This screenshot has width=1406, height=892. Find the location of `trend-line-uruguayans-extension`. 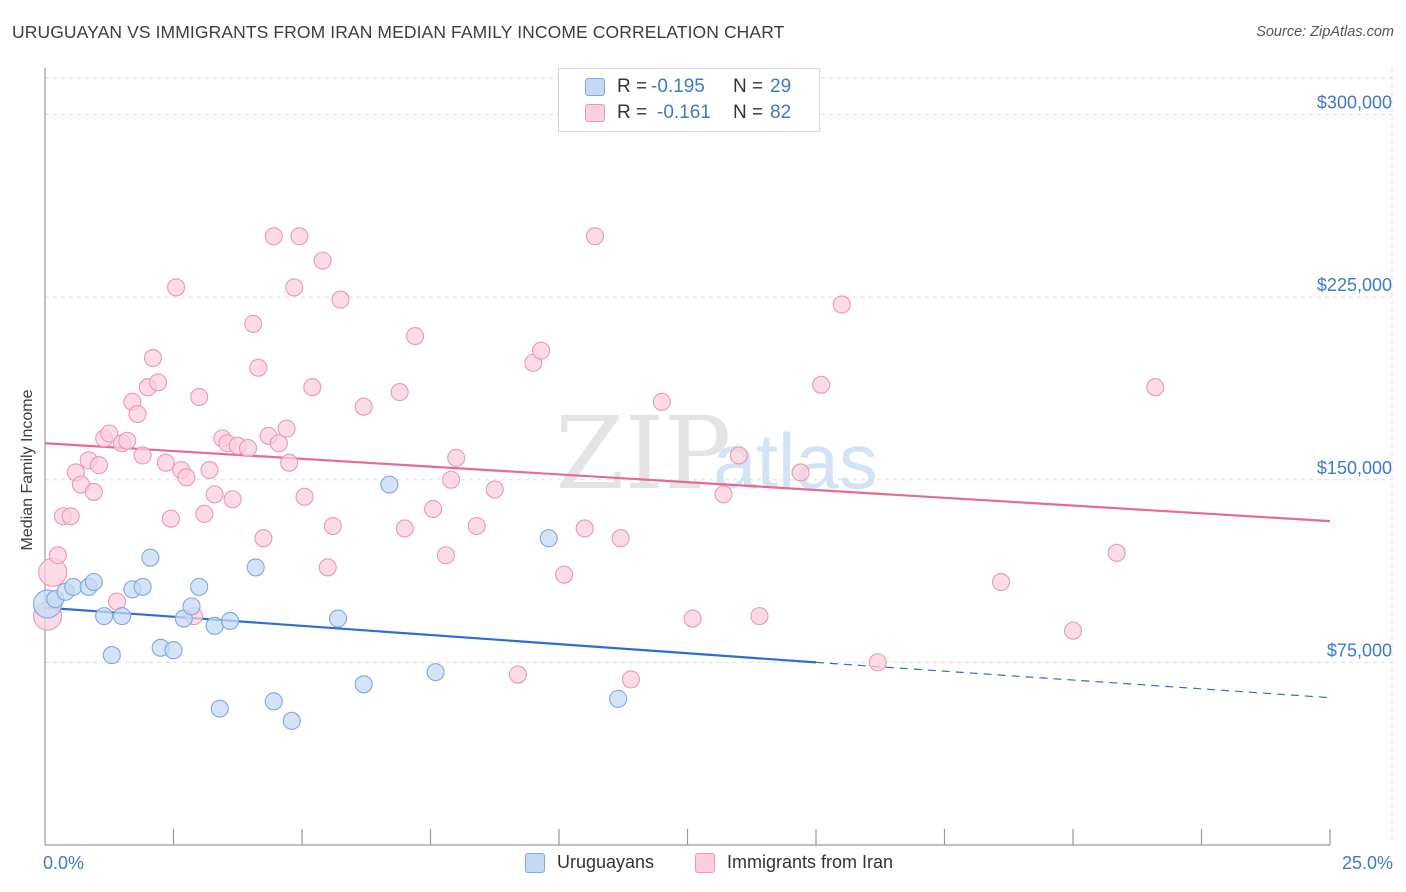

trend-line-uruguayans-extension is located at coordinates (1073, 680).